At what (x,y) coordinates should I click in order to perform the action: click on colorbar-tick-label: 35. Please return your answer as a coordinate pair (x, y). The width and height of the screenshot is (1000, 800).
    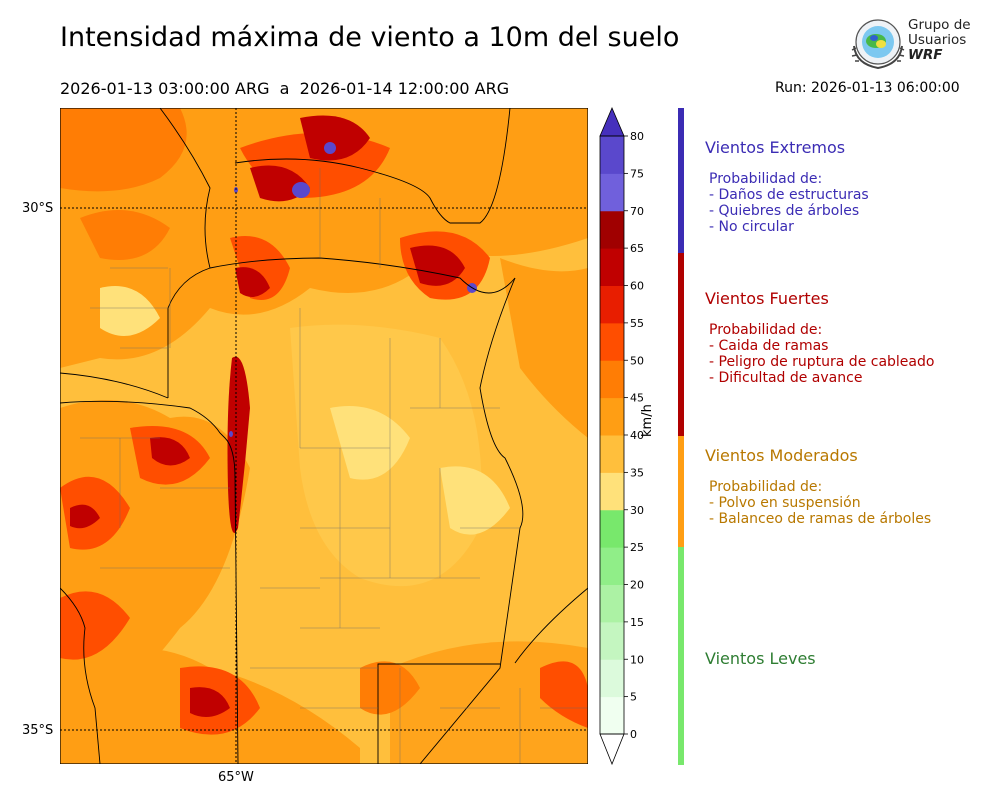
    Looking at the image, I should click on (637, 472).